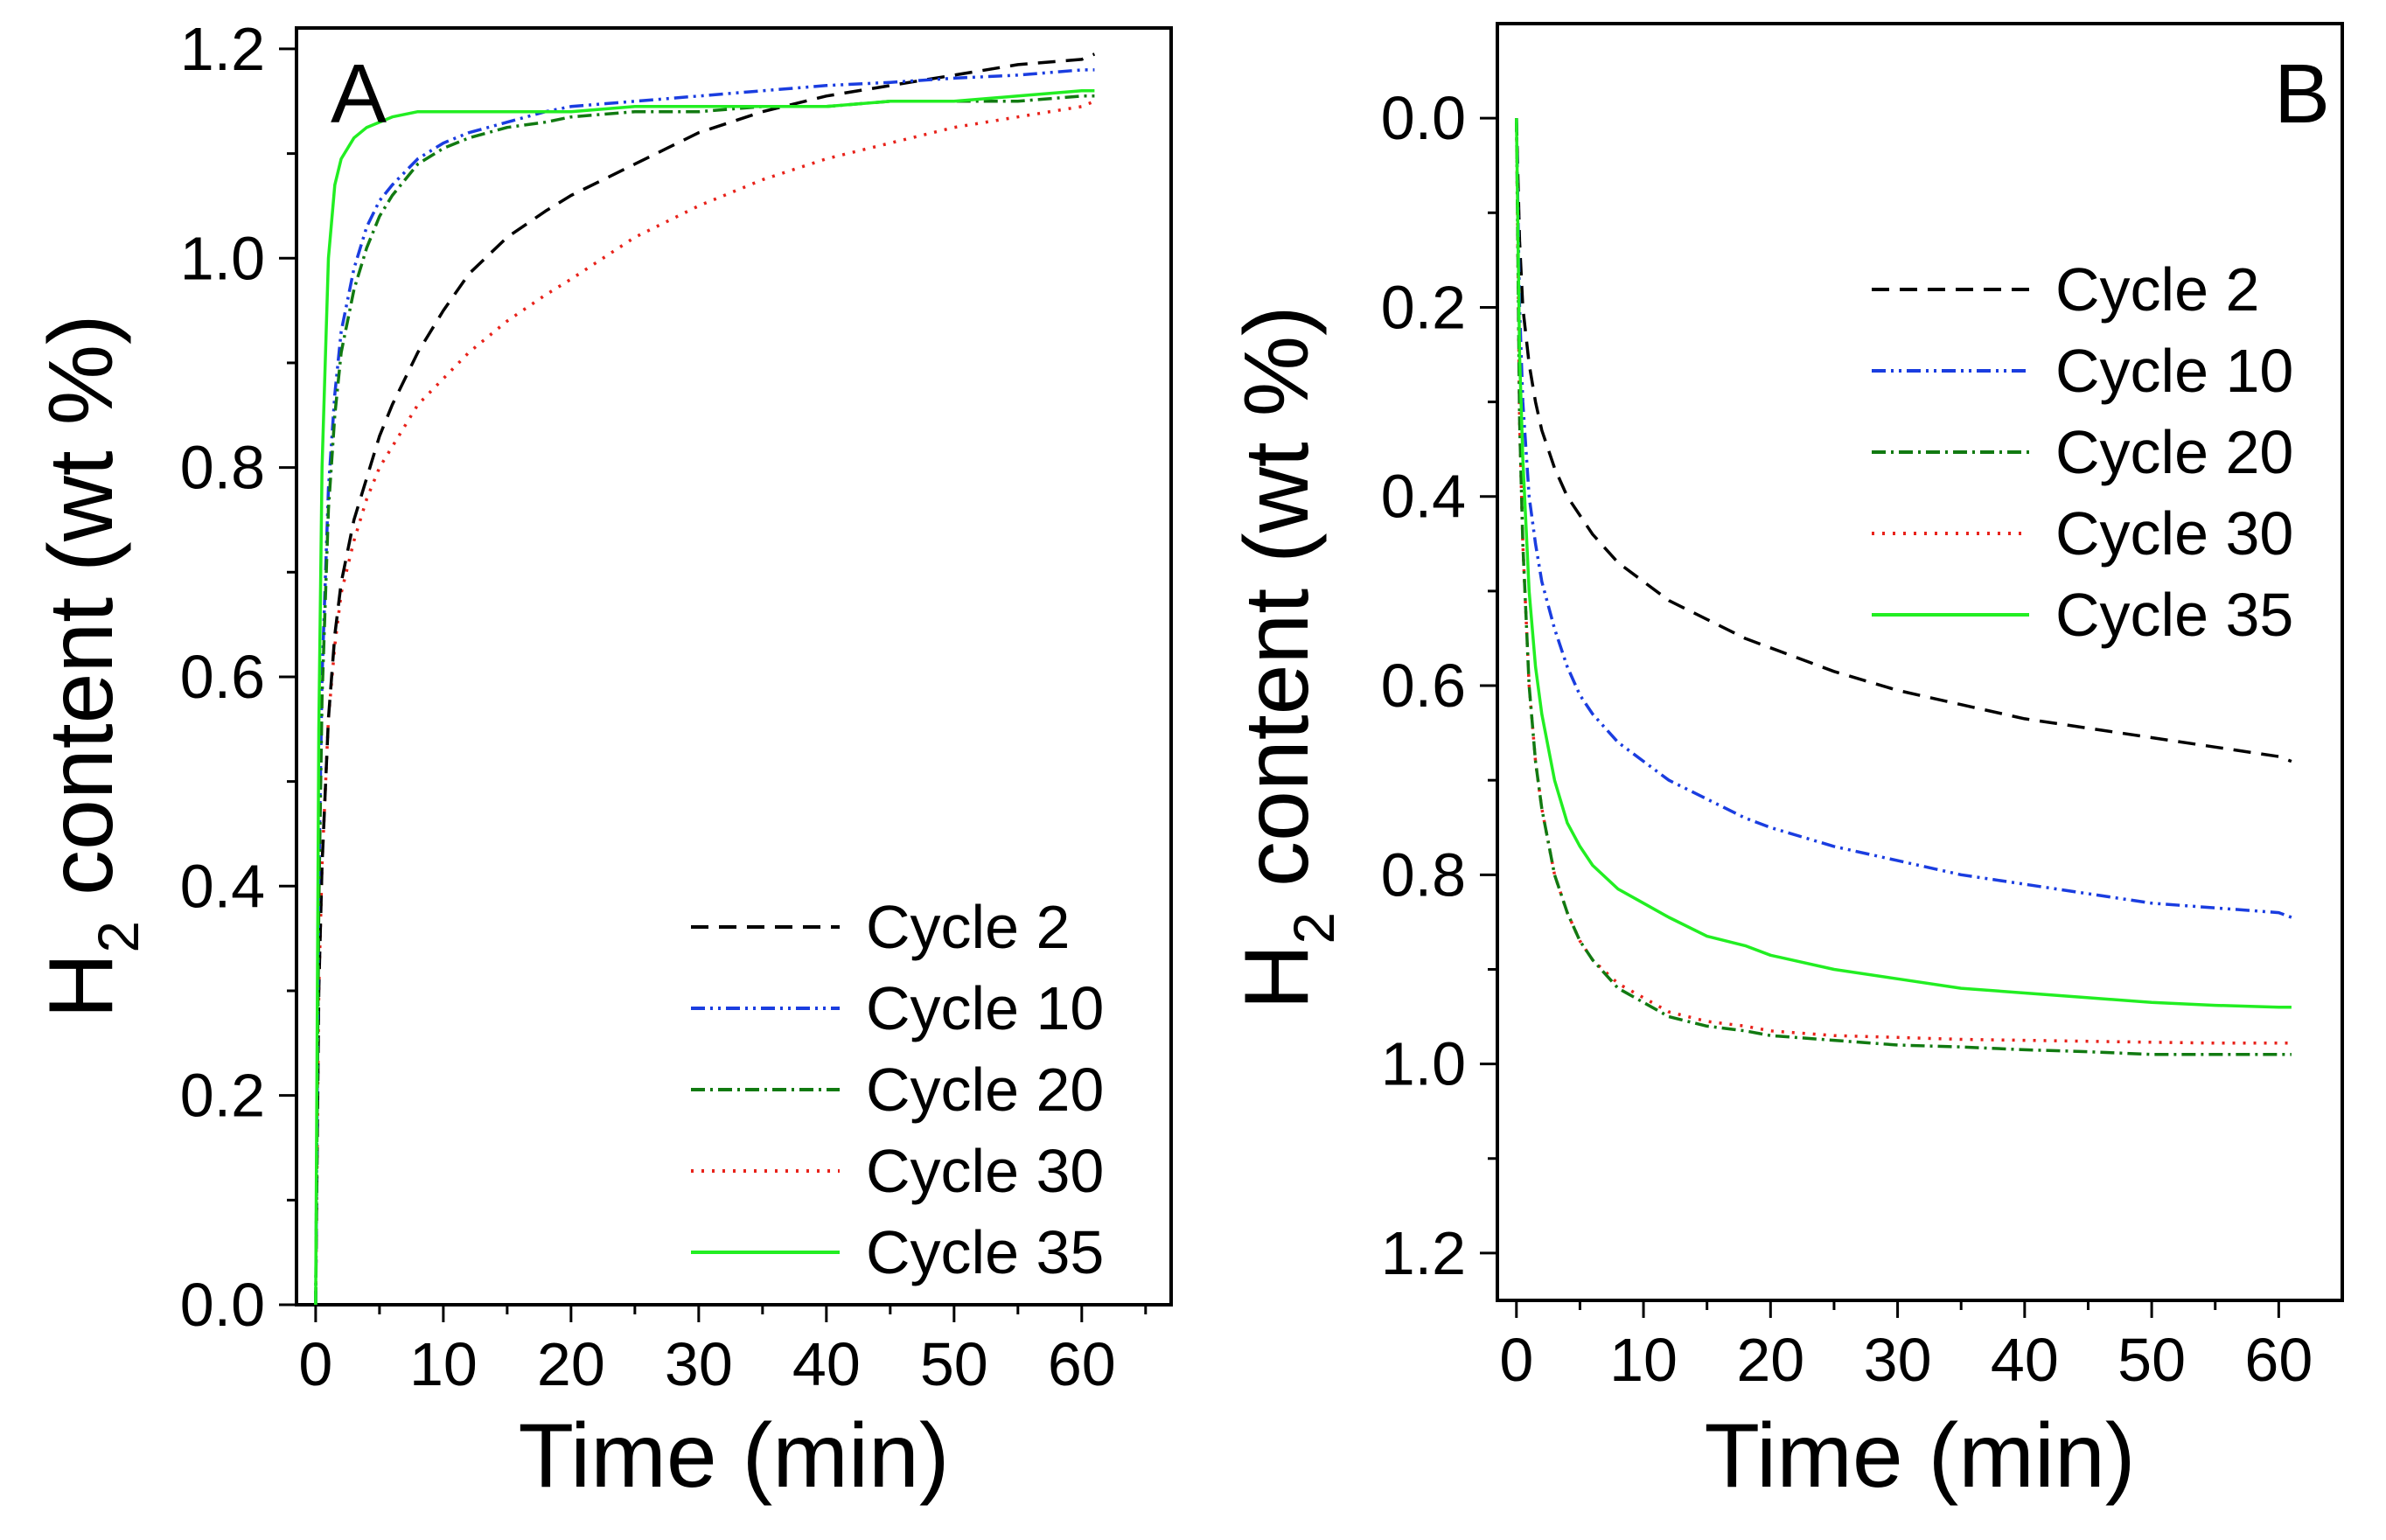 The width and height of the screenshot is (2386, 1540). Describe the element at coordinates (2025, 1360) in the screenshot. I see `panel-b-x-tick-label-40: 40` at that location.